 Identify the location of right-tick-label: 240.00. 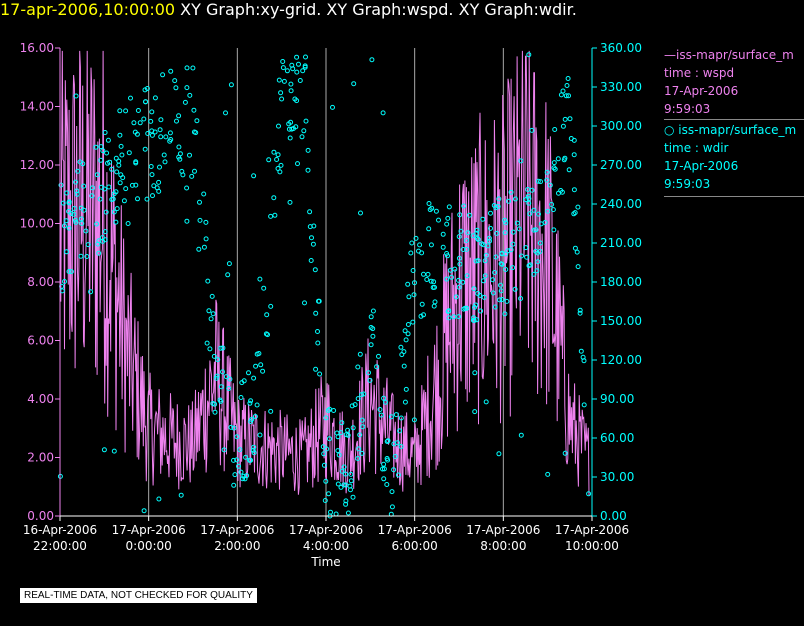
(621, 204).